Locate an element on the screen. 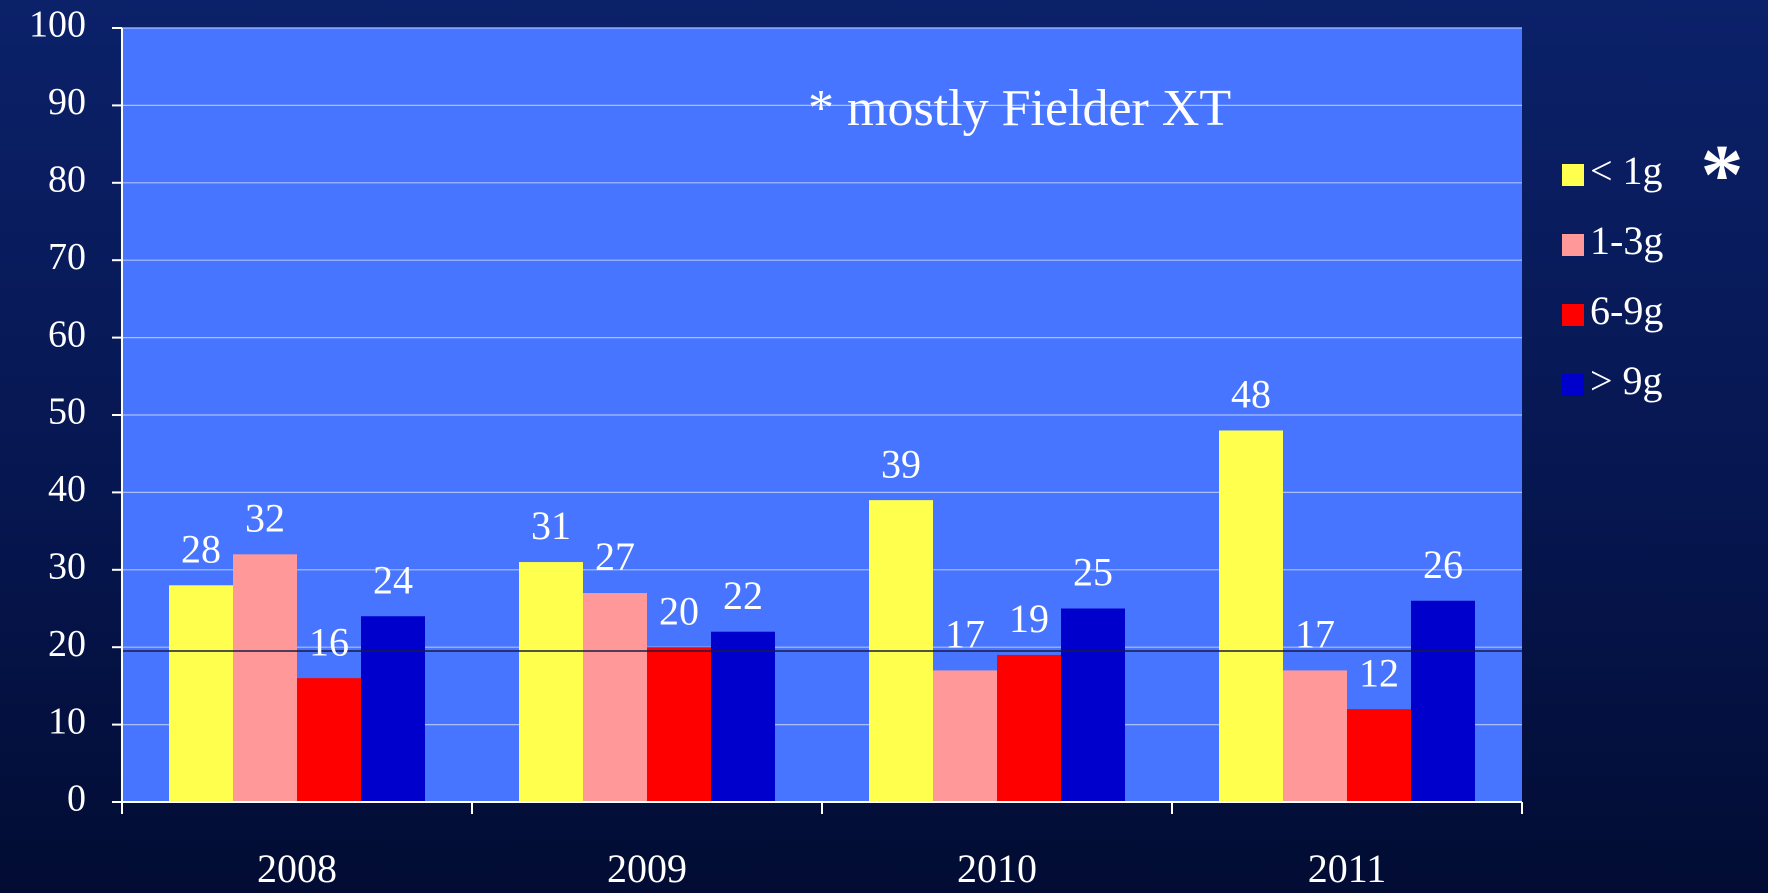 This screenshot has height=893, width=1768. data-label: 22 is located at coordinates (743, 595).